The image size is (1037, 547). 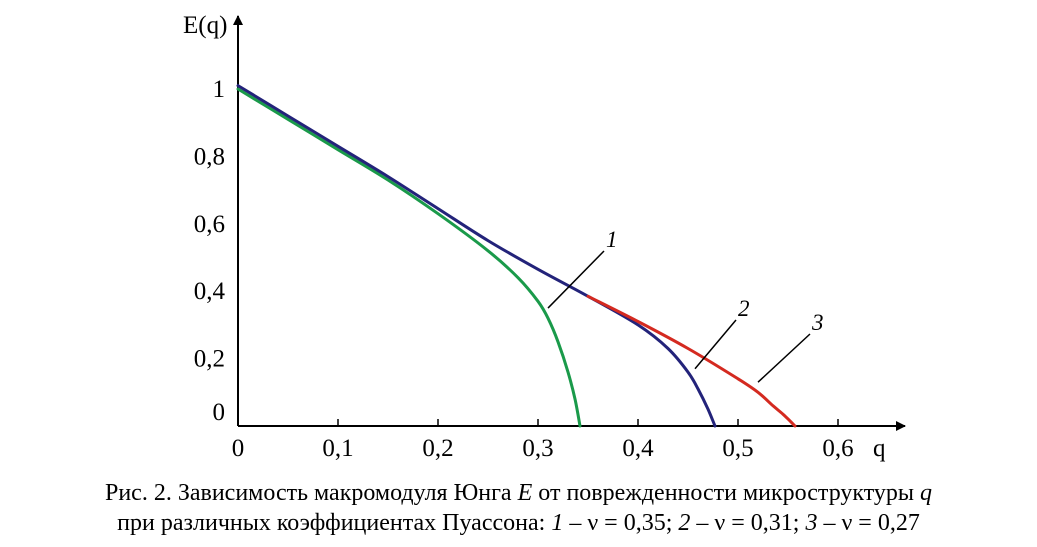 What do you see at coordinates (210, 291) in the screenshot?
I see `y-tick-label: 0,4` at bounding box center [210, 291].